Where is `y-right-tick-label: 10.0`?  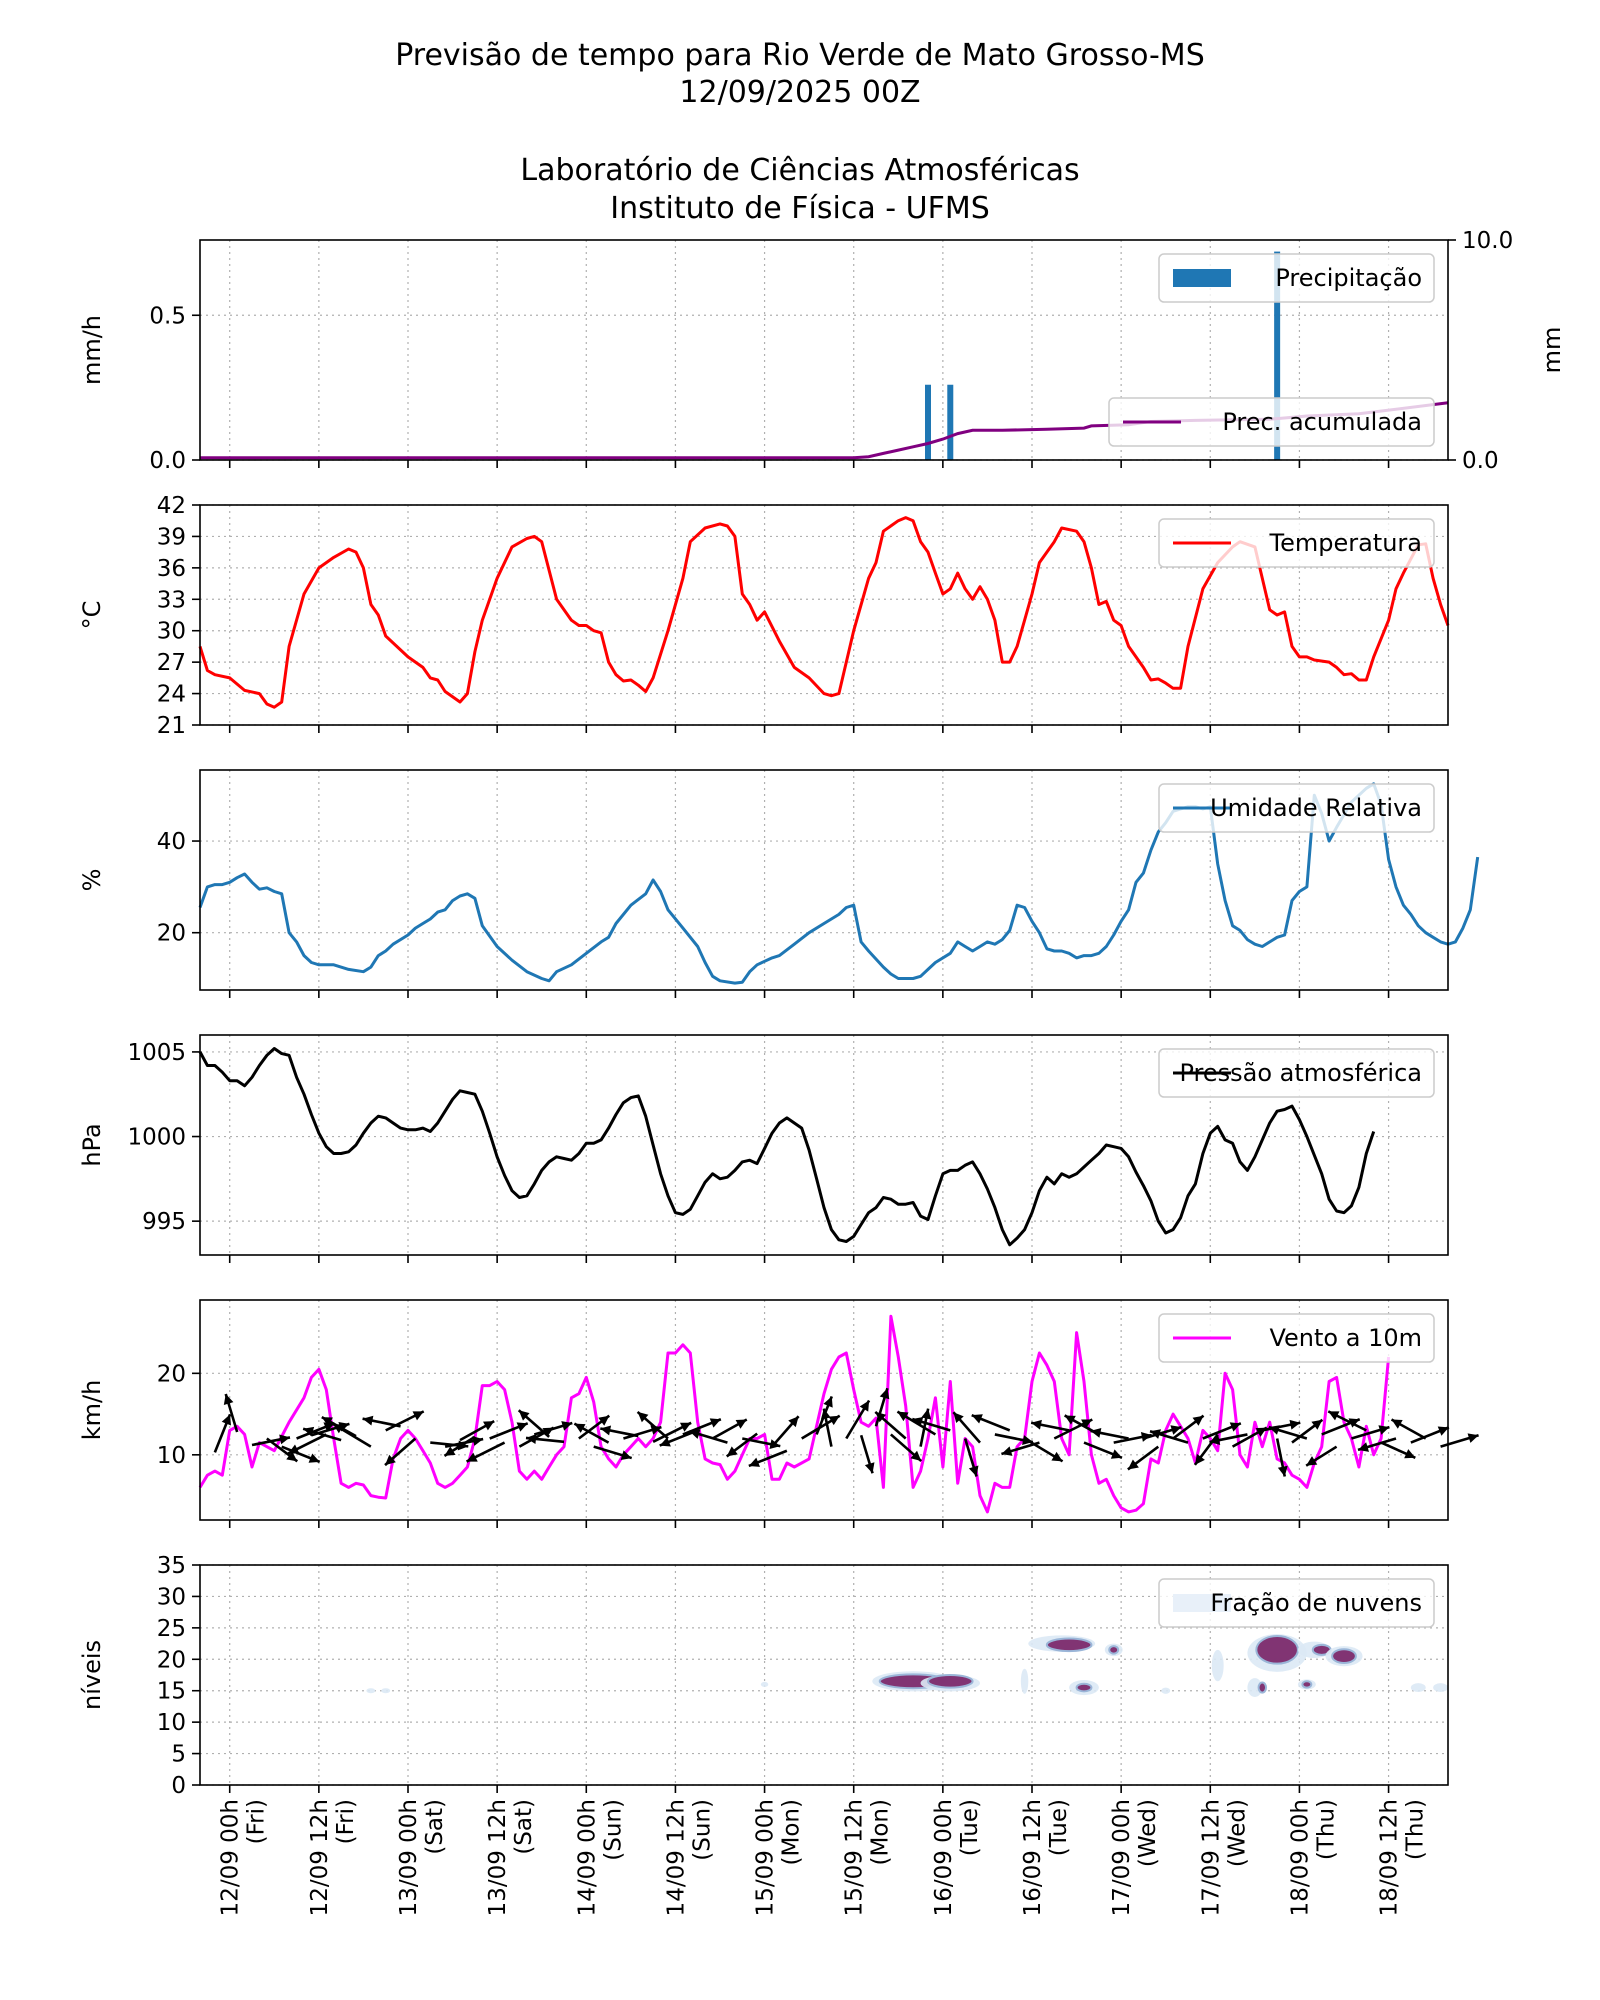
y-right-tick-label: 10.0 is located at coordinates (1487, 241).